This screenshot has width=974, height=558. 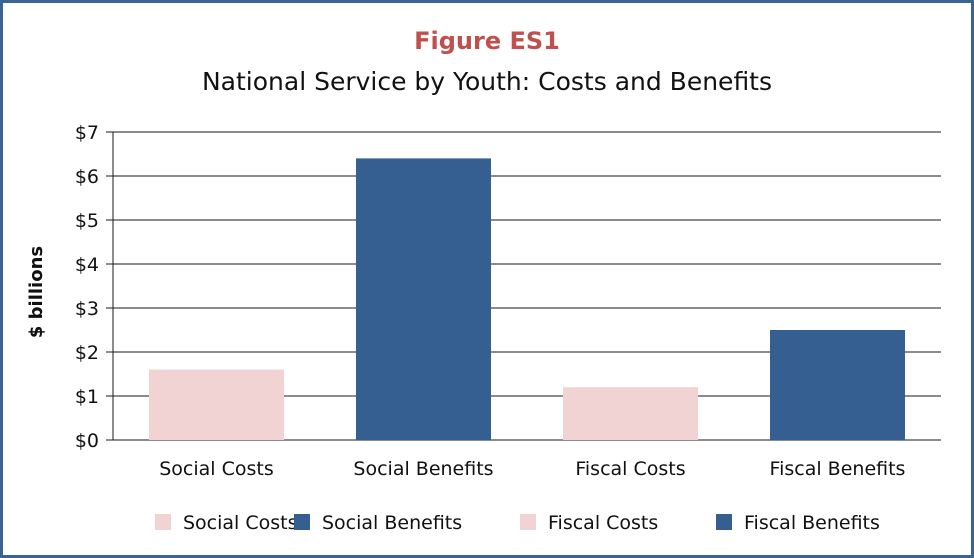 What do you see at coordinates (87, 287) in the screenshot?
I see `y-tick-labels: $0 $1 $2 $3 $4 $5 $6 $7` at bounding box center [87, 287].